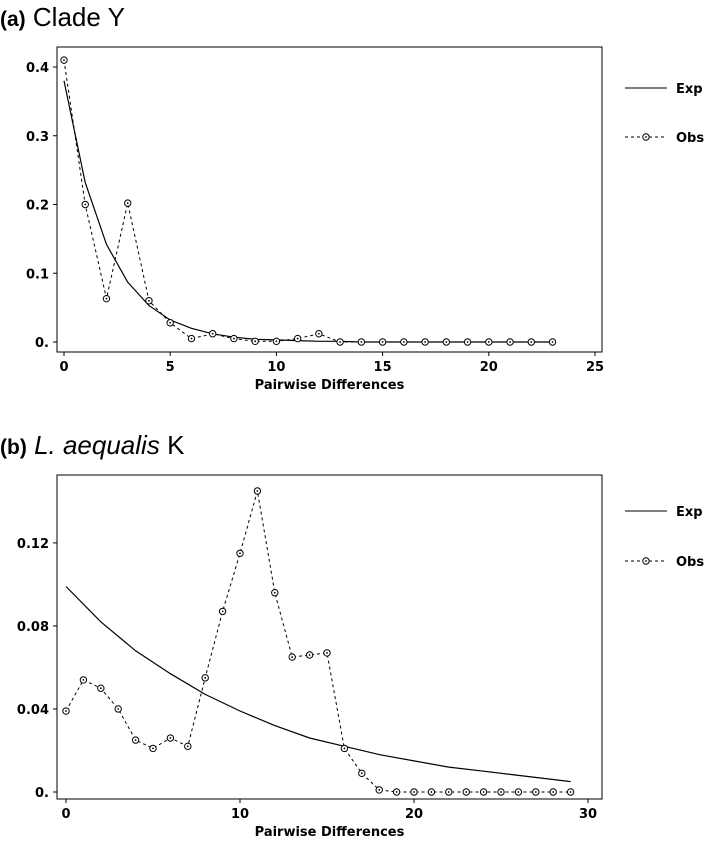 This screenshot has height=842, width=709. Describe the element at coordinates (42, 793) in the screenshot. I see `chart-1-ytick-label: 0.` at that location.